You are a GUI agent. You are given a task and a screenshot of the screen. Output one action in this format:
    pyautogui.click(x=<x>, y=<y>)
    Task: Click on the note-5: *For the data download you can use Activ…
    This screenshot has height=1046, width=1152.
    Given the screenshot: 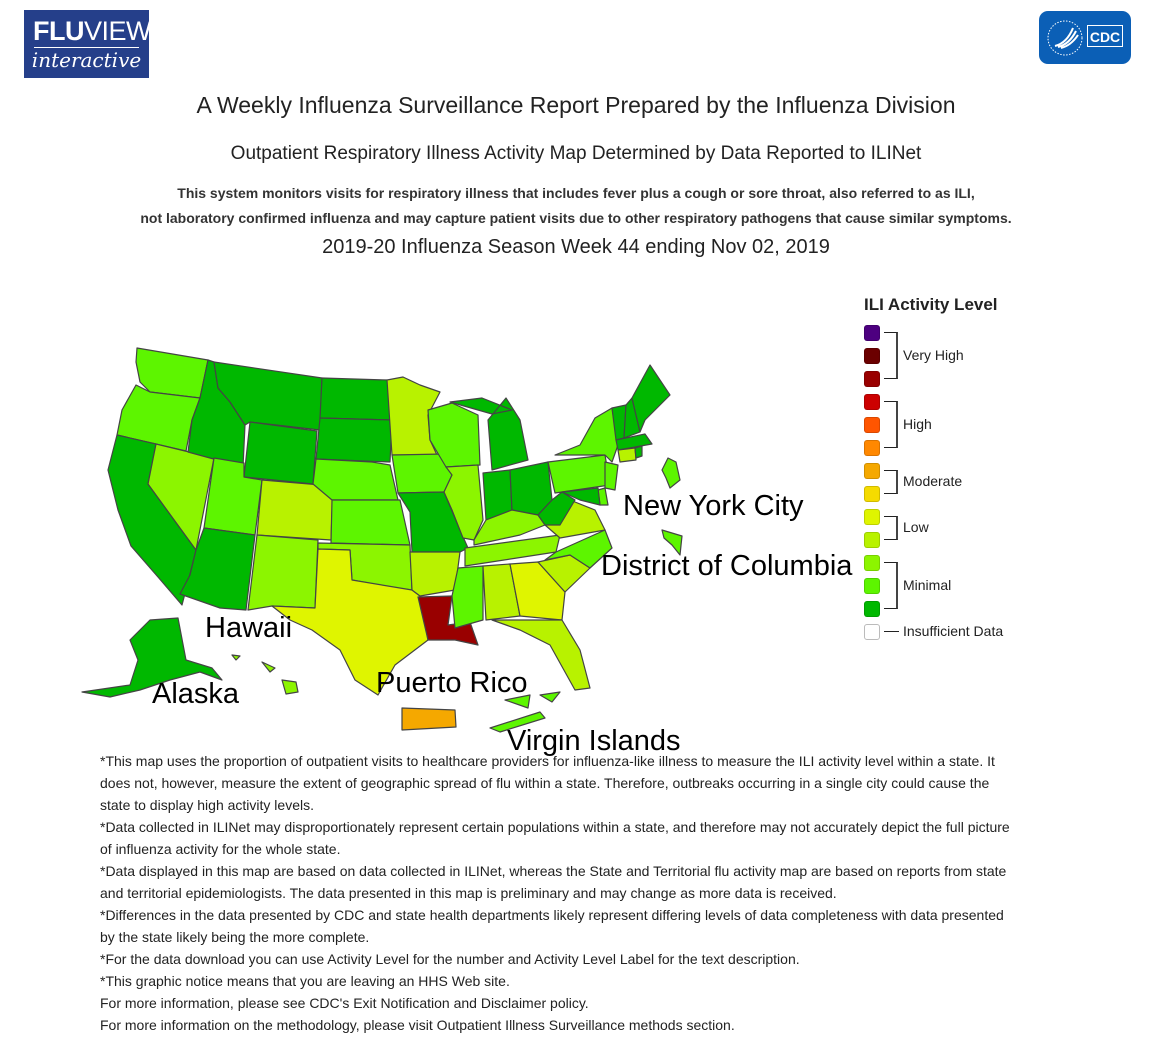 What is the action you would take?
    pyautogui.click(x=450, y=959)
    